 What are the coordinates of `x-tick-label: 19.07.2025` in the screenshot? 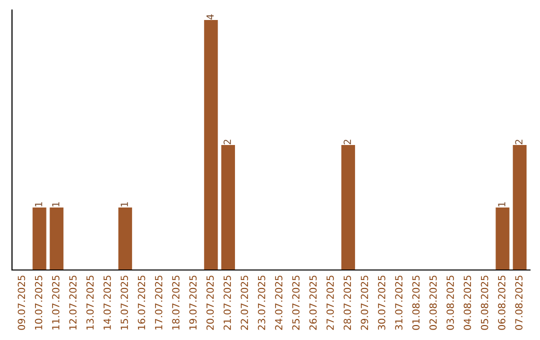 It's located at (193, 303).